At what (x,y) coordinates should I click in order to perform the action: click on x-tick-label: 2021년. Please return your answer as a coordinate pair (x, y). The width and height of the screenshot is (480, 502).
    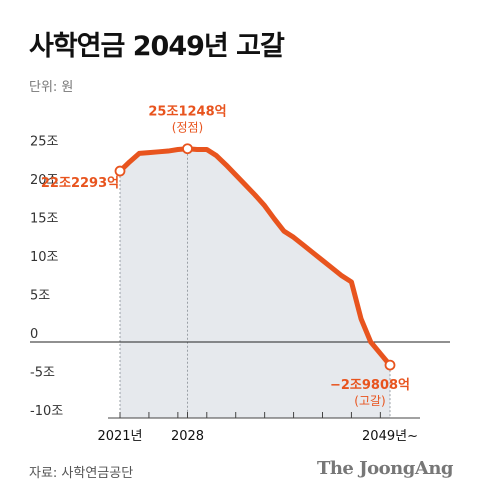
    Looking at the image, I should click on (119, 436).